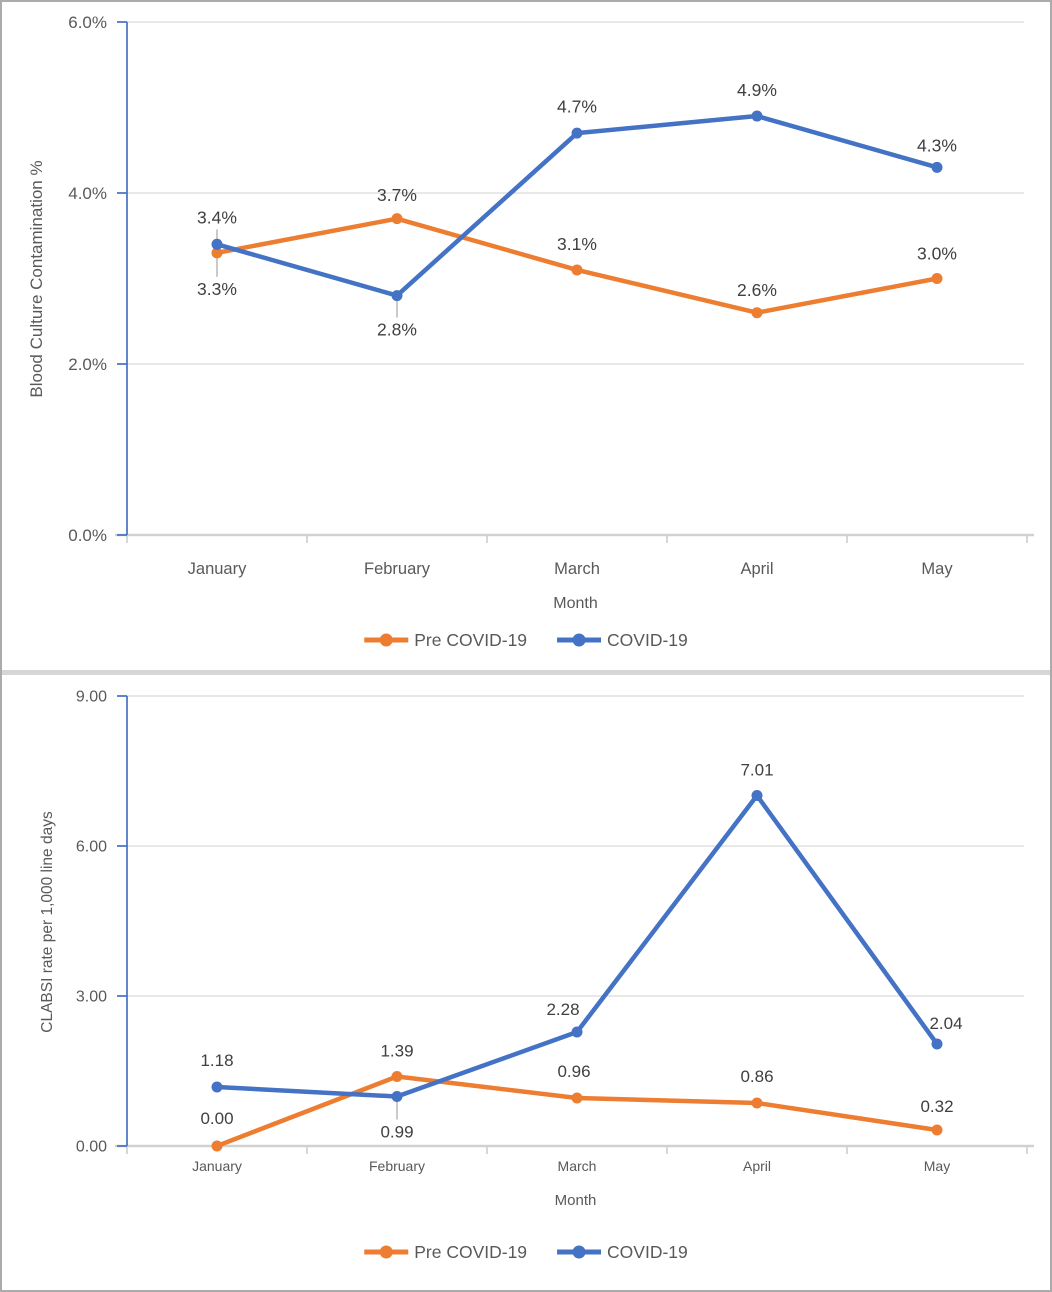 This screenshot has width=1052, height=1292. I want to click on data-label-covid-19-march: 4.7%, so click(577, 106).